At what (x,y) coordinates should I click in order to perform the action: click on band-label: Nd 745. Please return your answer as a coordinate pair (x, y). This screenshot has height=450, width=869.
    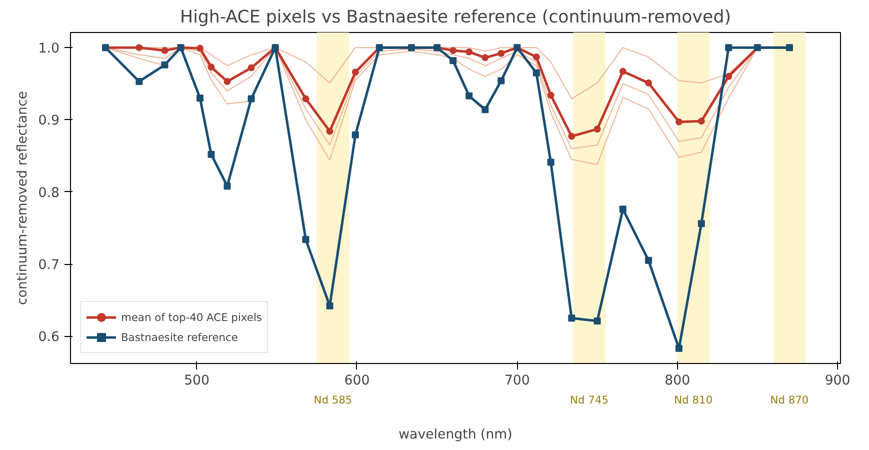
    Looking at the image, I should click on (589, 400).